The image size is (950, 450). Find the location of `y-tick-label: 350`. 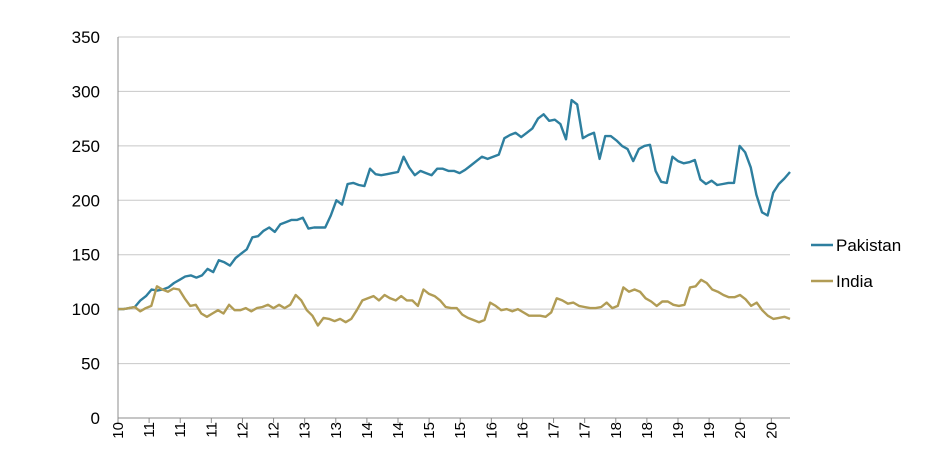

y-tick-label: 350 is located at coordinates (86, 37).